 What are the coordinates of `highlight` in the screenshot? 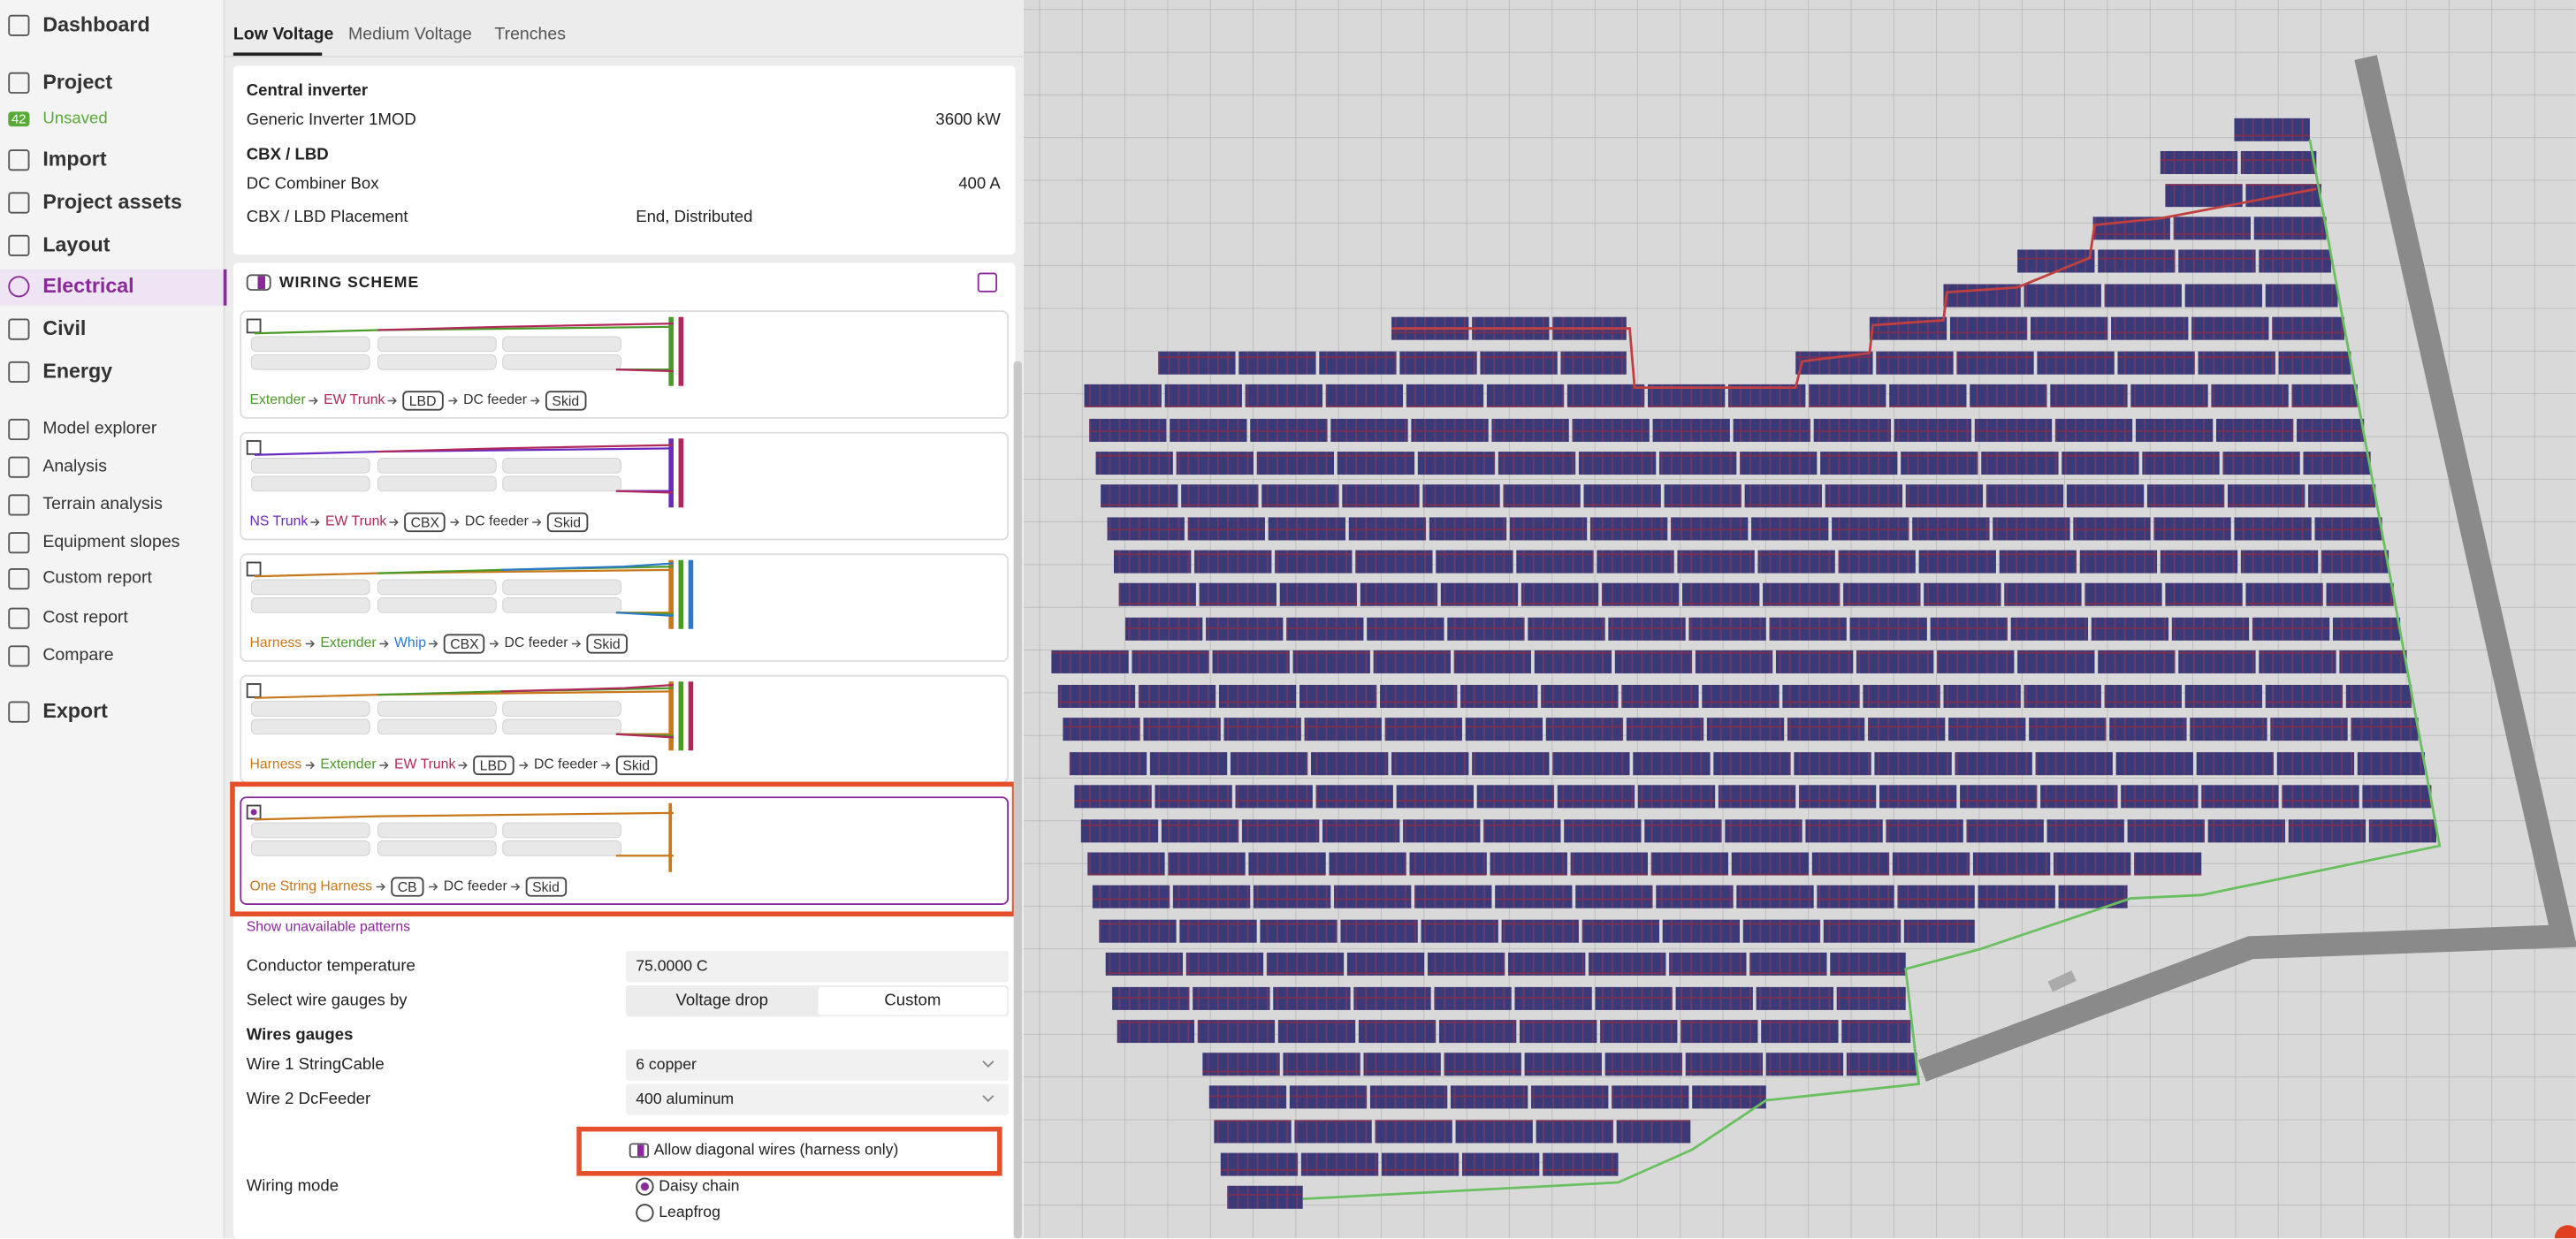 It's located at (623, 848).